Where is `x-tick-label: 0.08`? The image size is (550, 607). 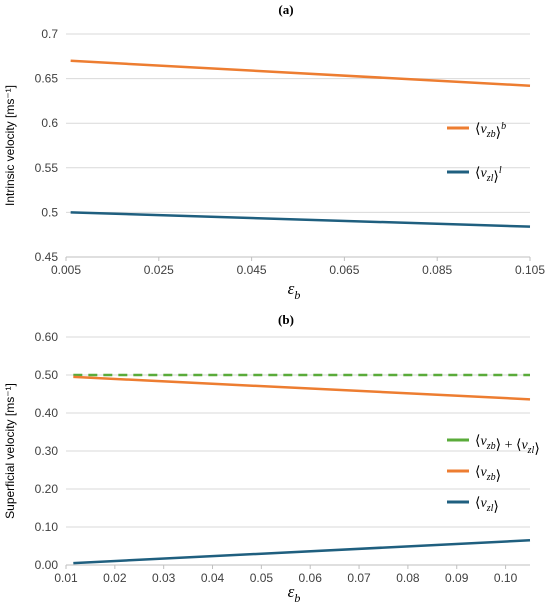 x-tick-label: 0.08 is located at coordinates (408, 578).